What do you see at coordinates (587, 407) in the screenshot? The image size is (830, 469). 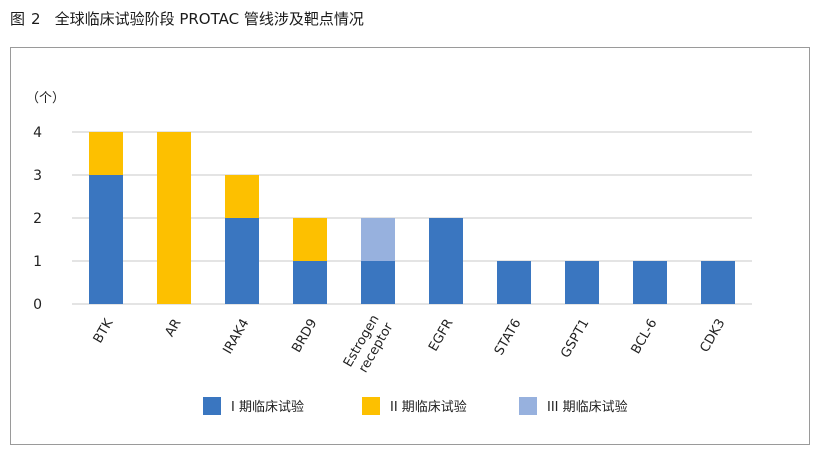 I see `legend-label: III 期临床试验` at bounding box center [587, 407].